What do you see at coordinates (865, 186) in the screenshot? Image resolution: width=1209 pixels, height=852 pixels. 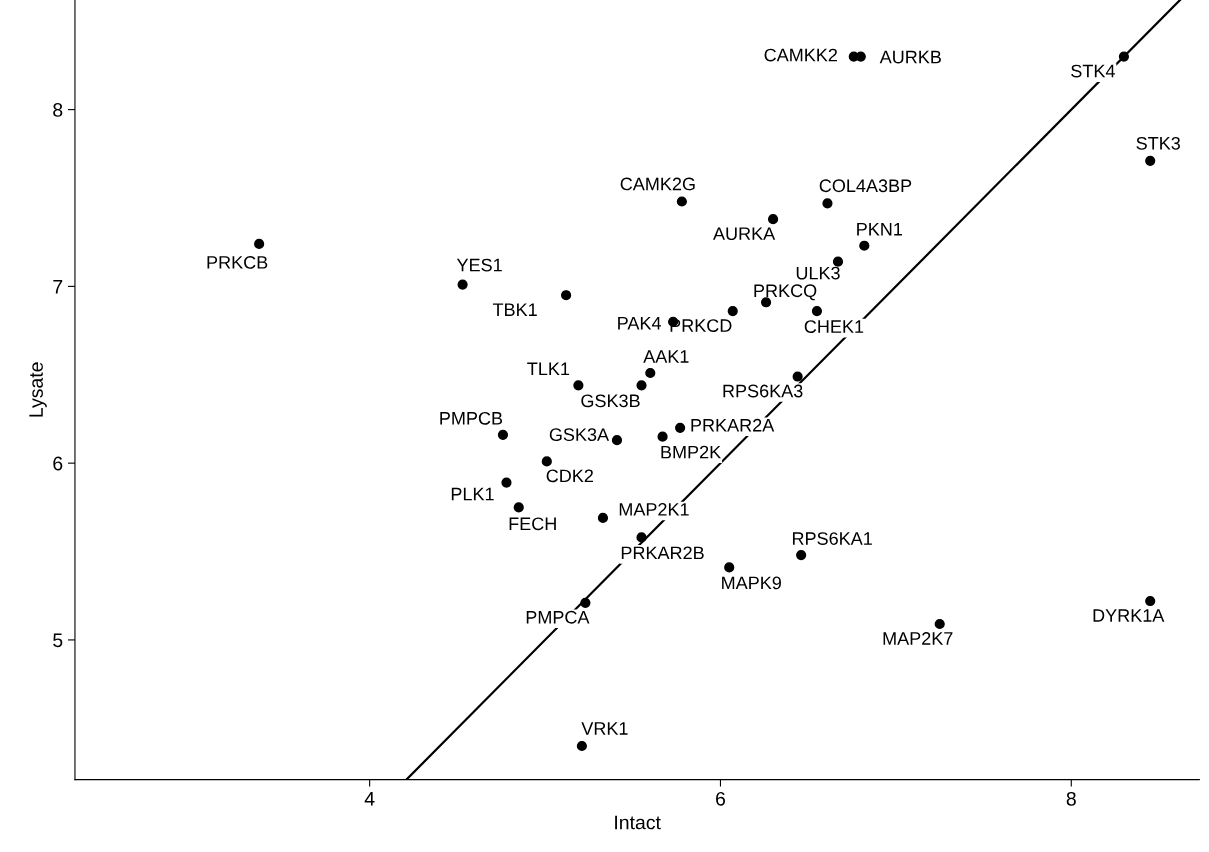 I see `annotation: COL4A3BP` at bounding box center [865, 186].